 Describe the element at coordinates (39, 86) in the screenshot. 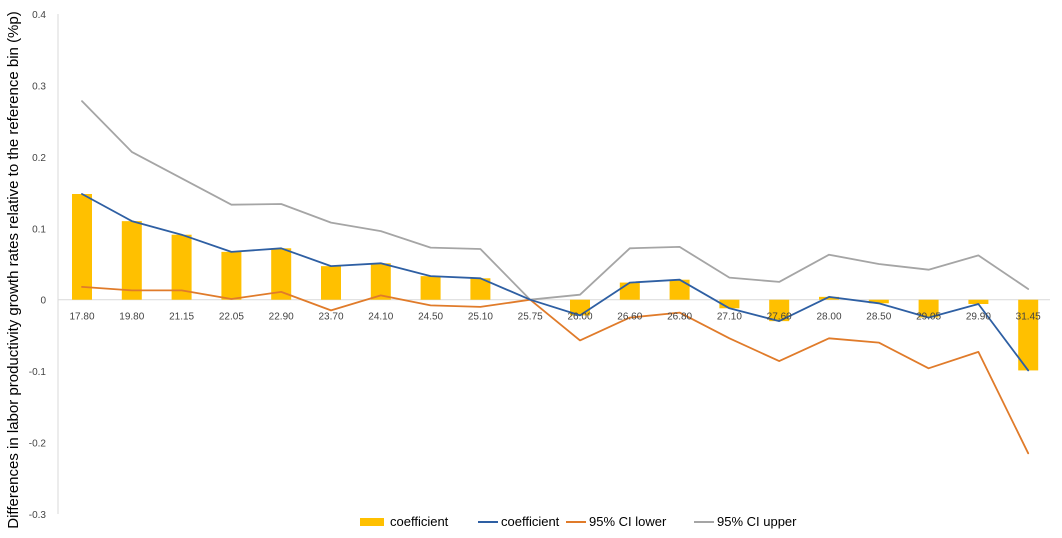

I see `y-tick-label: 0.3` at that location.